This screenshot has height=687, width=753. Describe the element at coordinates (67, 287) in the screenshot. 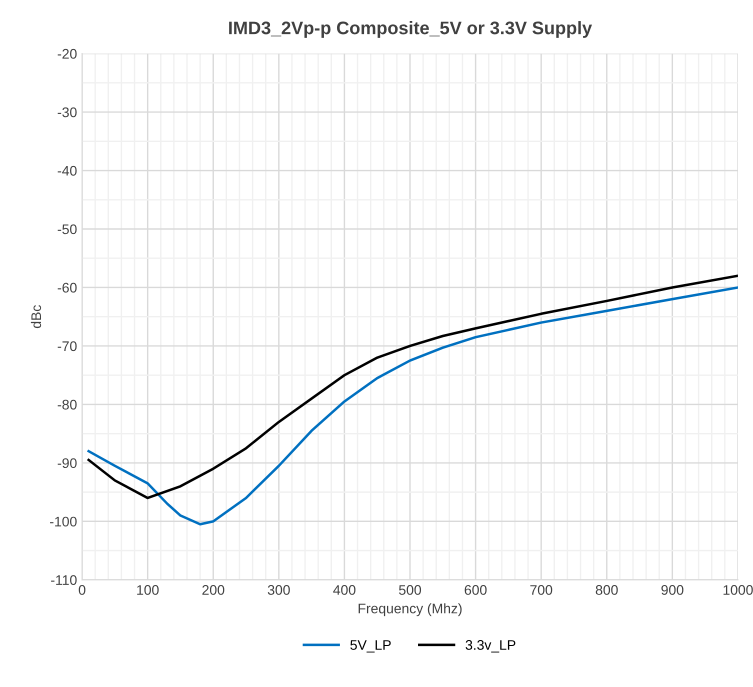

I see `y-tick-label: -60` at that location.